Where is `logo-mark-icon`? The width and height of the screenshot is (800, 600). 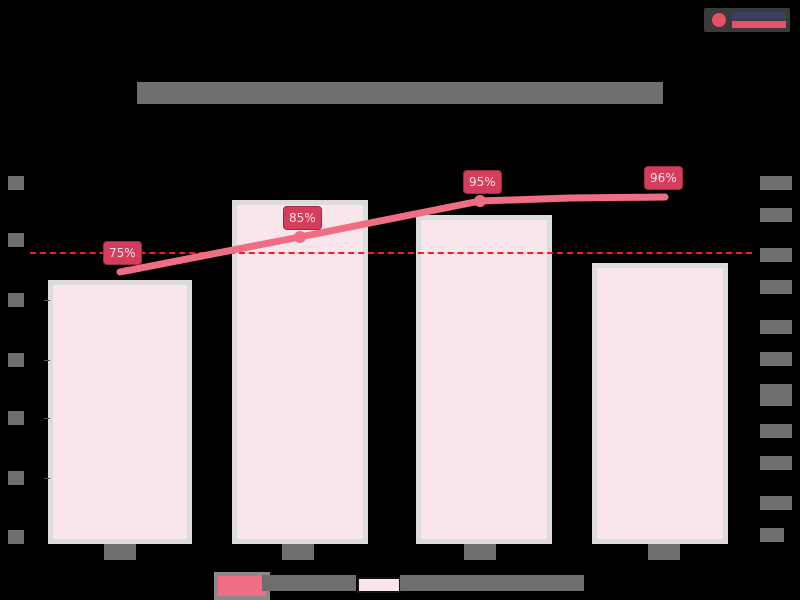
logo-mark-icon is located at coordinates (719, 20).